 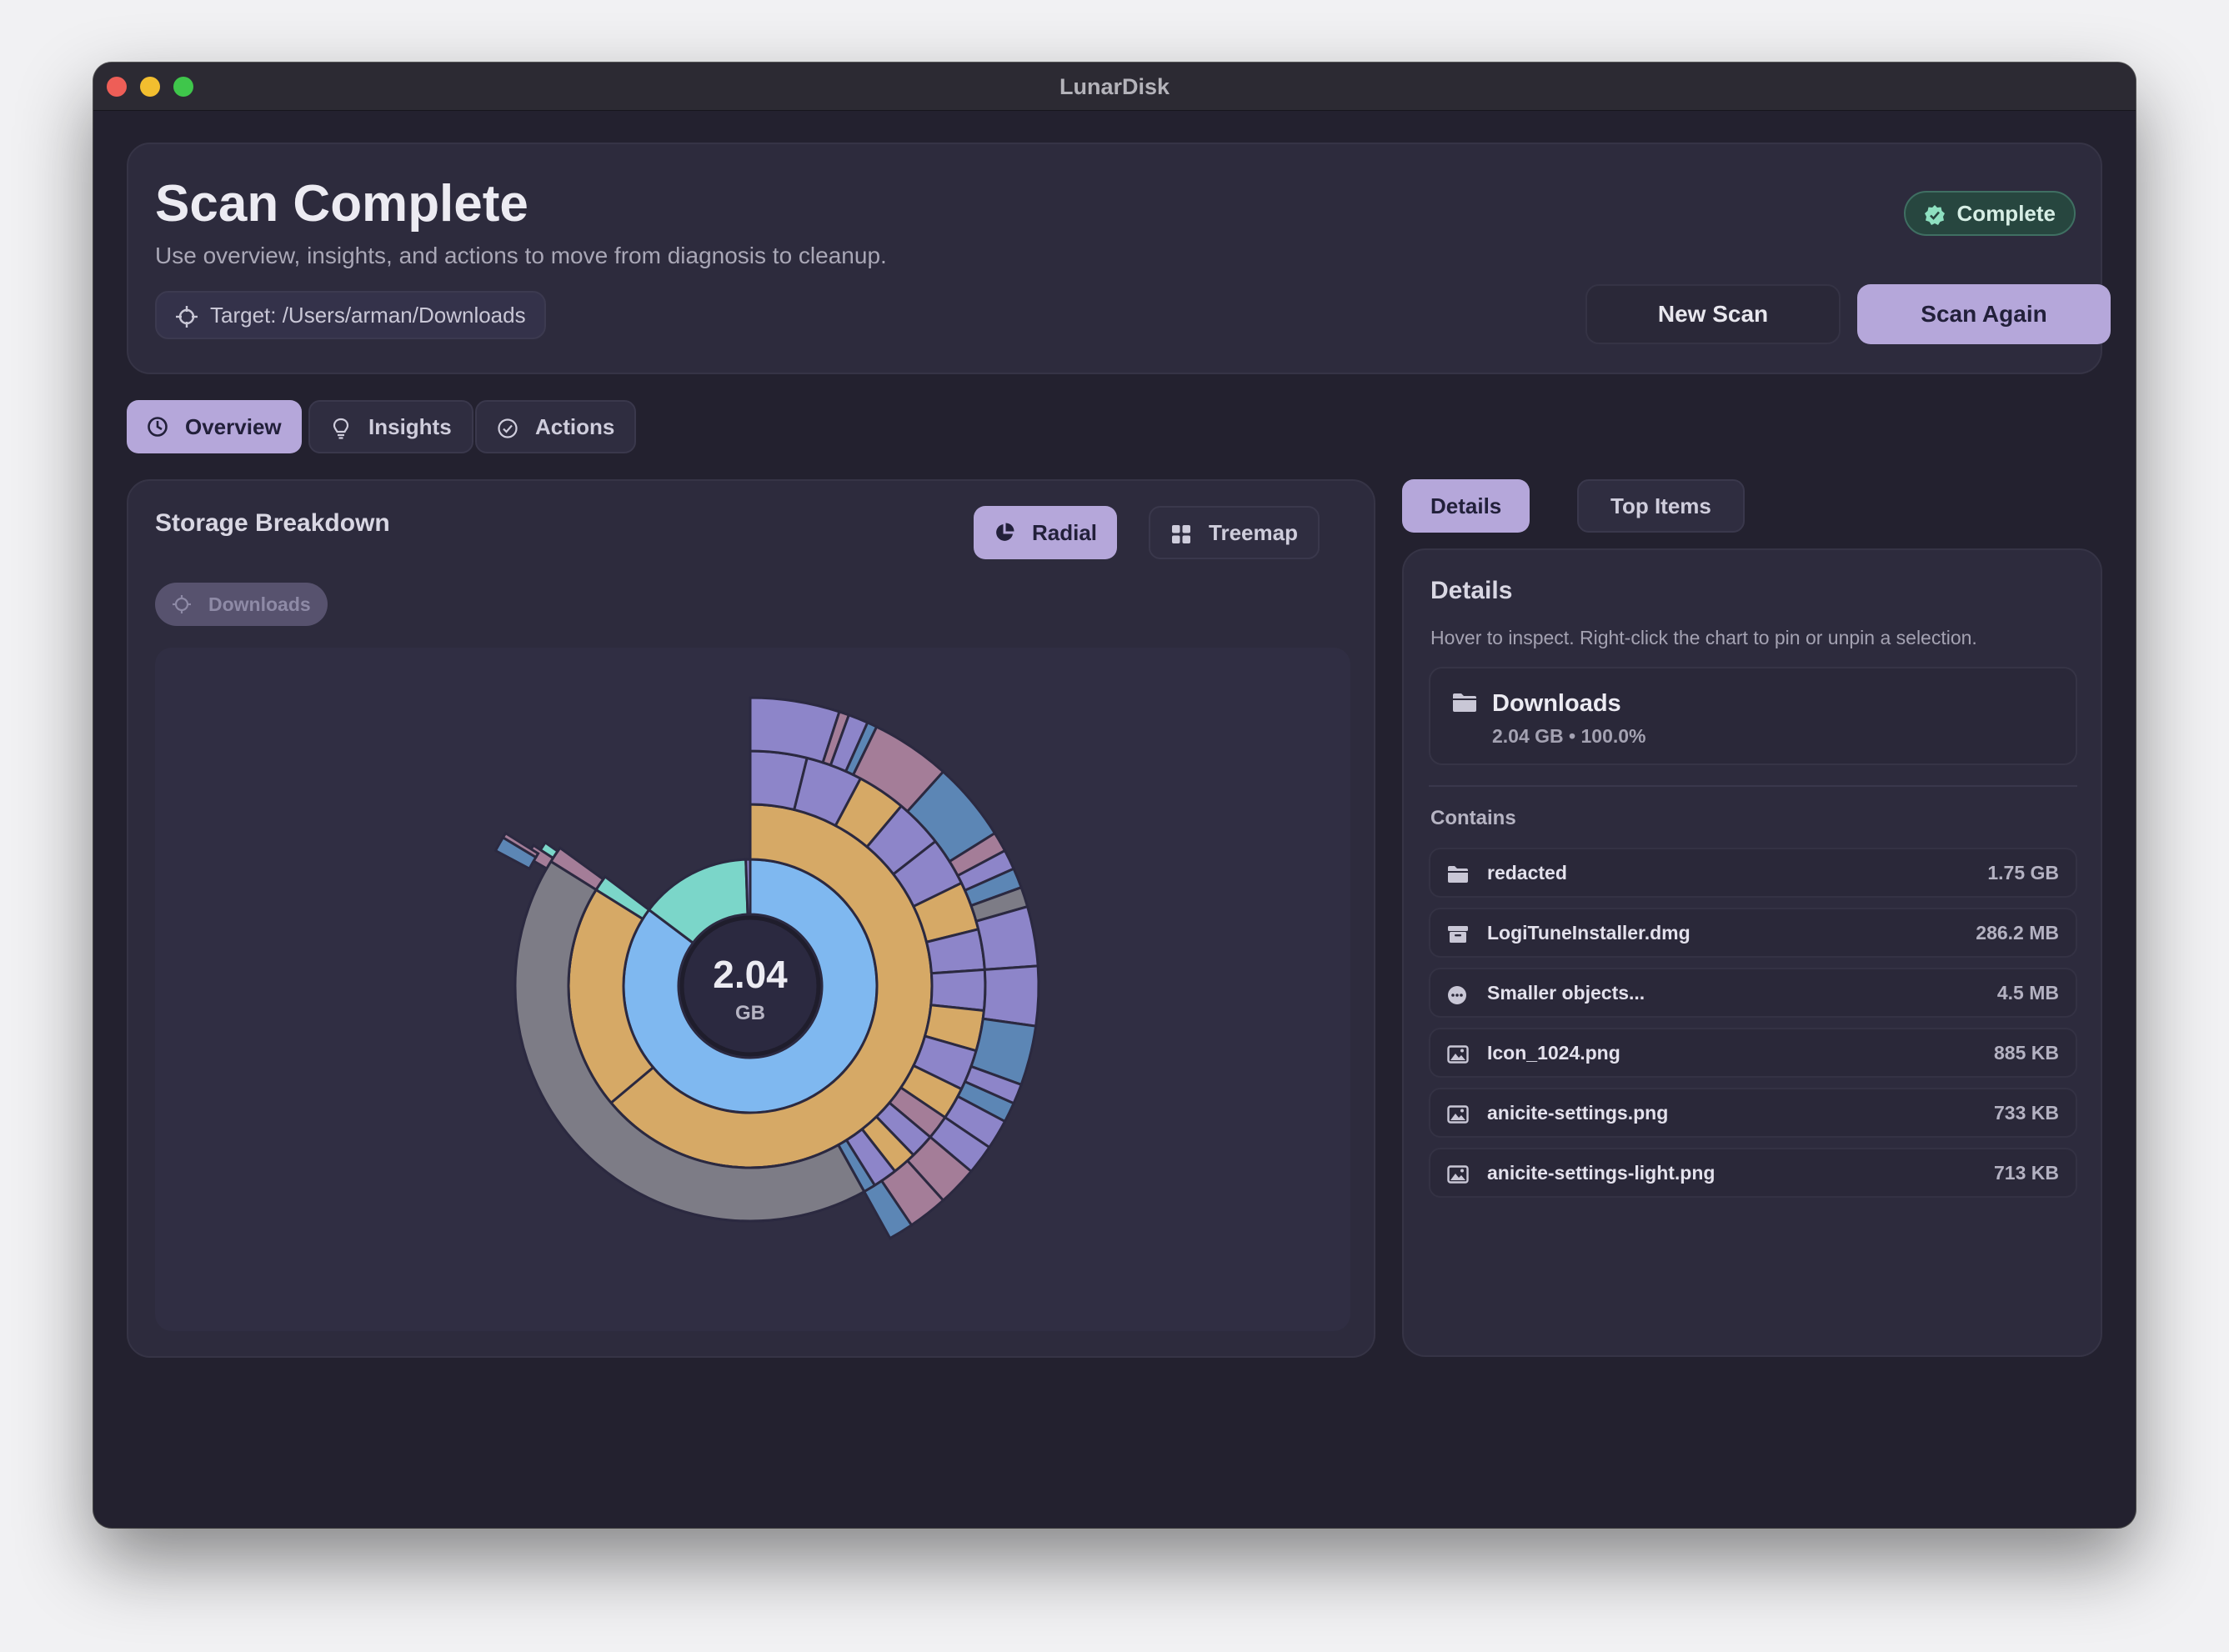 I want to click on radial-view-label: Radial, so click(x=1065, y=532).